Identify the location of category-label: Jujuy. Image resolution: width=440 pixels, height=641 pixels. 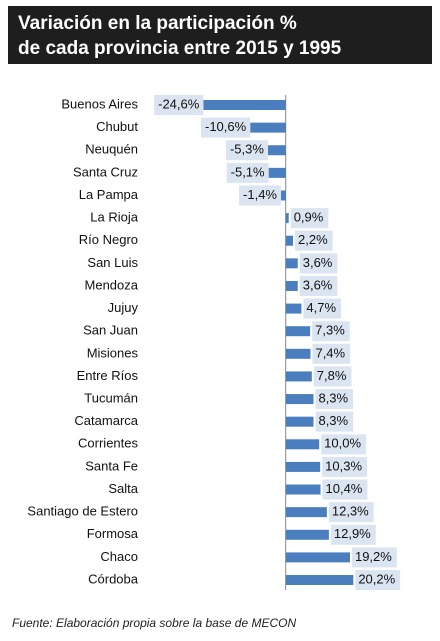
(123, 307).